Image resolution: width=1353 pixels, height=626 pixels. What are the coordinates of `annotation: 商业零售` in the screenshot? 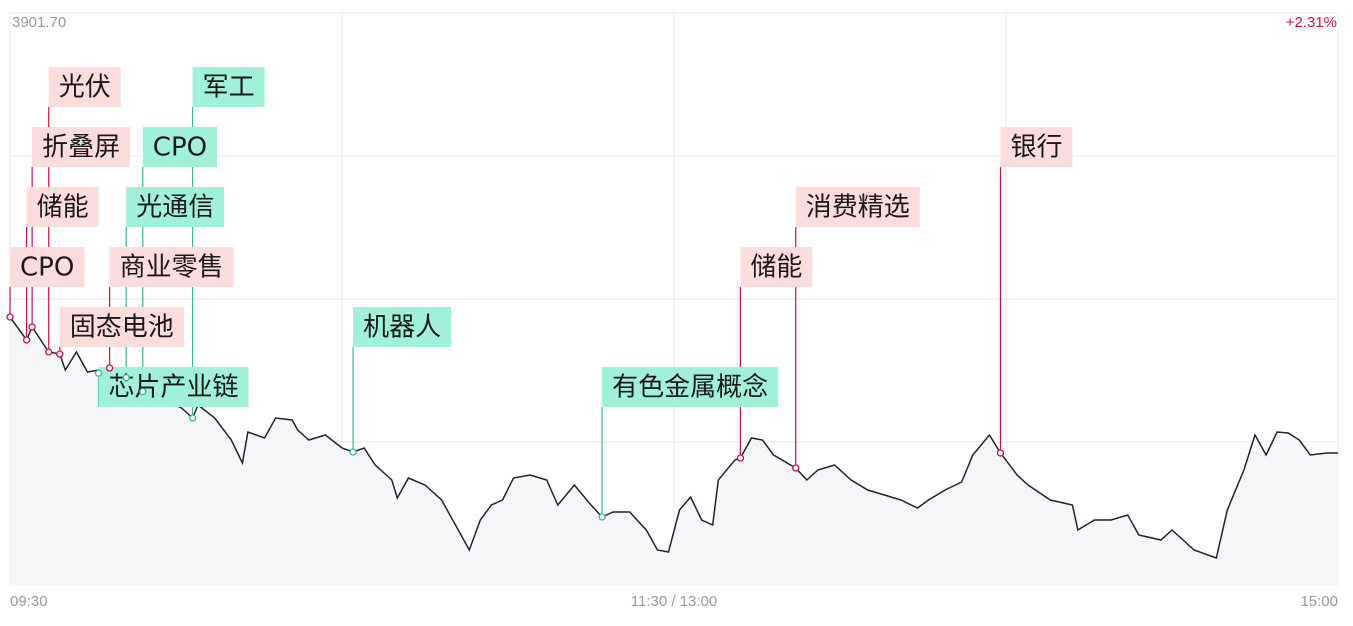 It's located at (171, 267).